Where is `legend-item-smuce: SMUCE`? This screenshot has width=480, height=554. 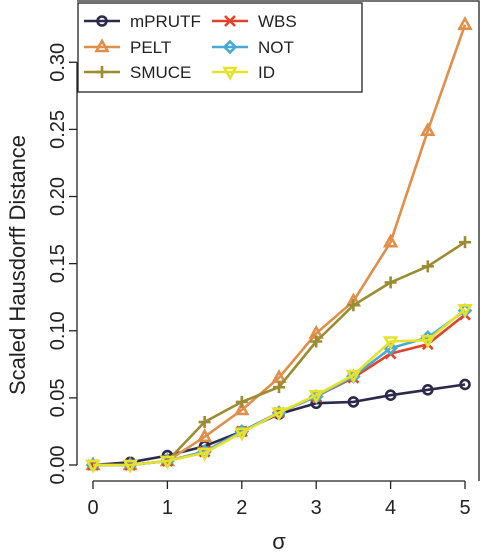 legend-item-smuce: SMUCE is located at coordinates (137, 72).